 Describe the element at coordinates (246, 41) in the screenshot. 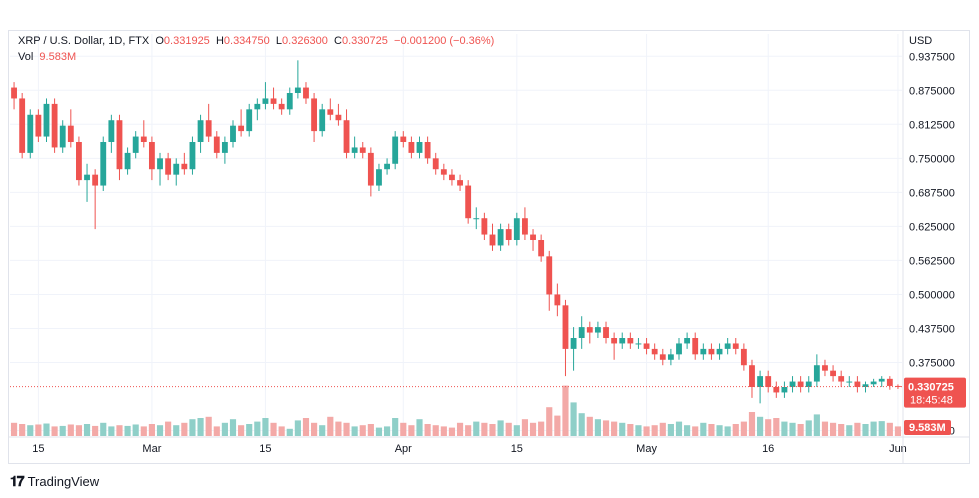

I see `legend-high-value: 0.334750` at that location.